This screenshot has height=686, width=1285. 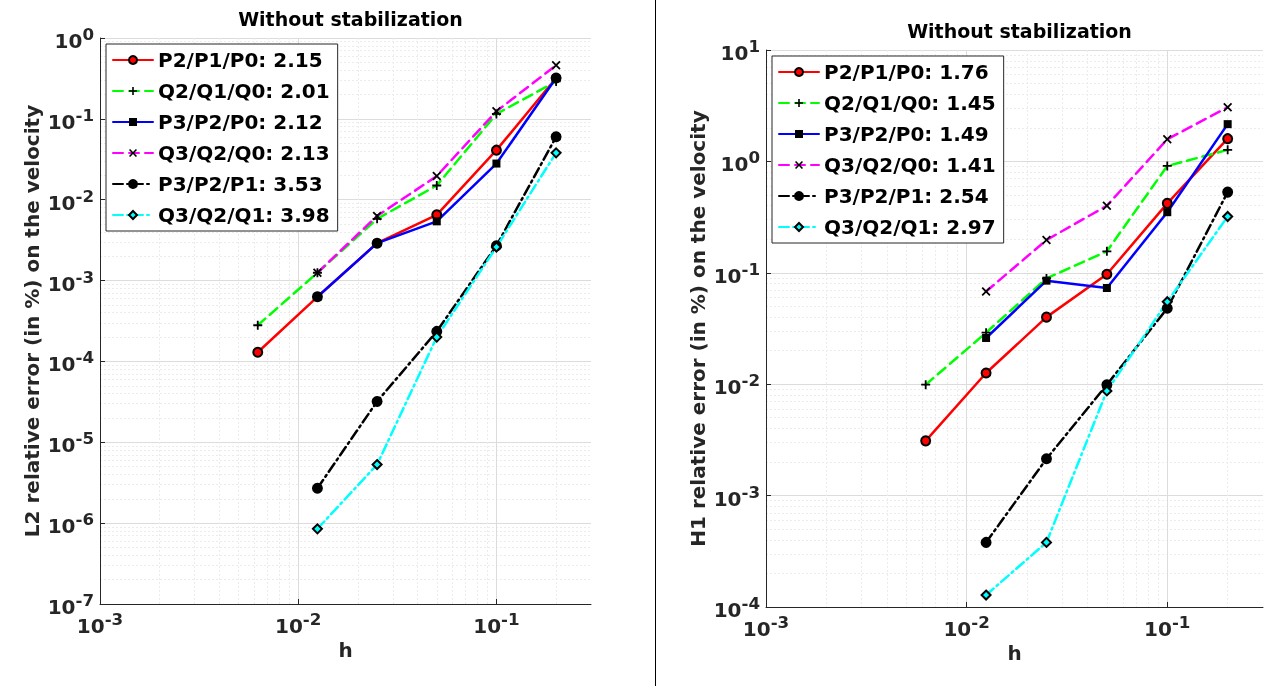 What do you see at coordinates (240, 184) in the screenshot?
I see `legend-label: P3/P2/P1: 3.53` at bounding box center [240, 184].